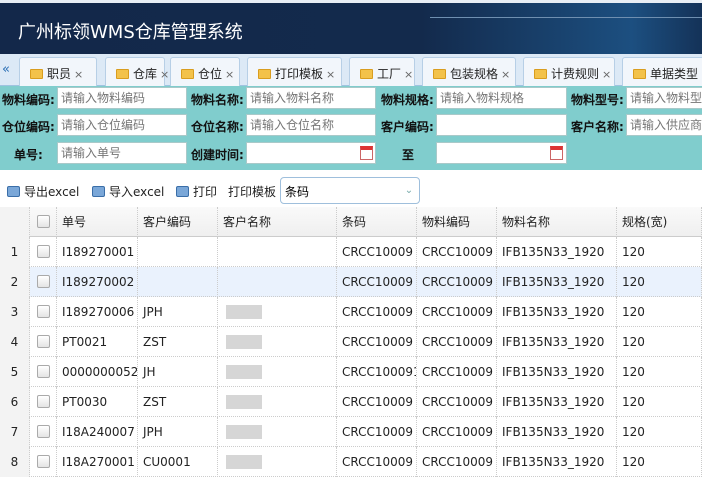 The width and height of the screenshot is (702, 486). What do you see at coordinates (501, 153) in the screenshot?
I see `created-time-end-input` at bounding box center [501, 153].